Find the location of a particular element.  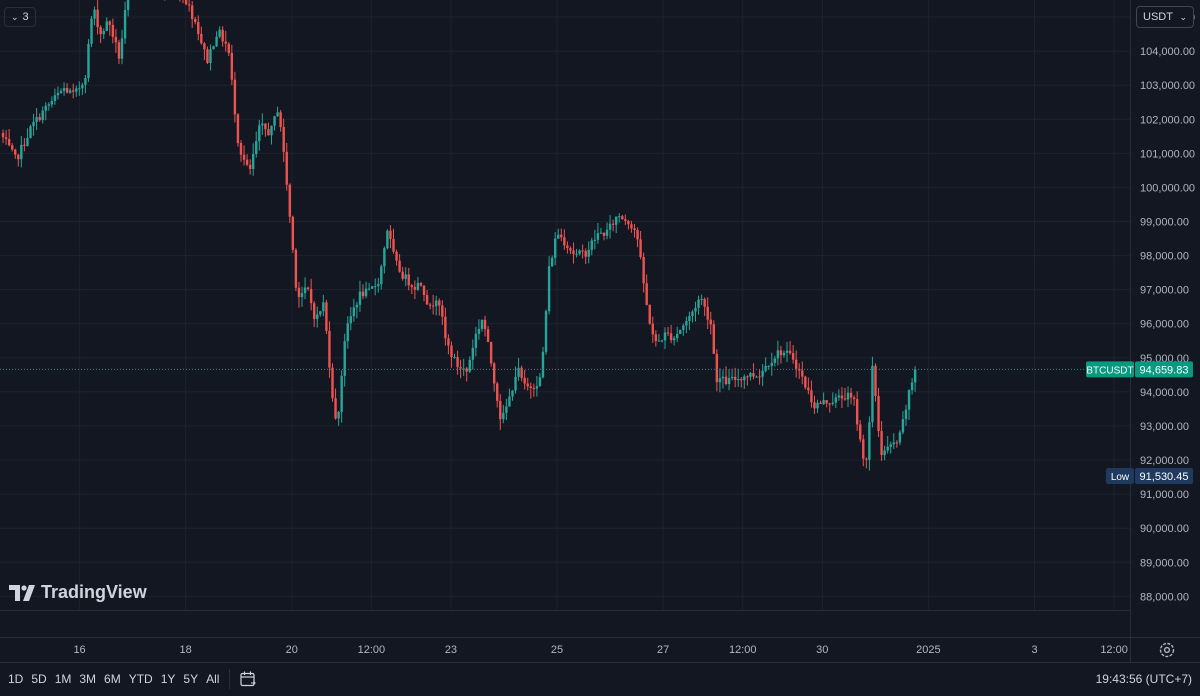

low-tag is located at coordinates (1120, 476).